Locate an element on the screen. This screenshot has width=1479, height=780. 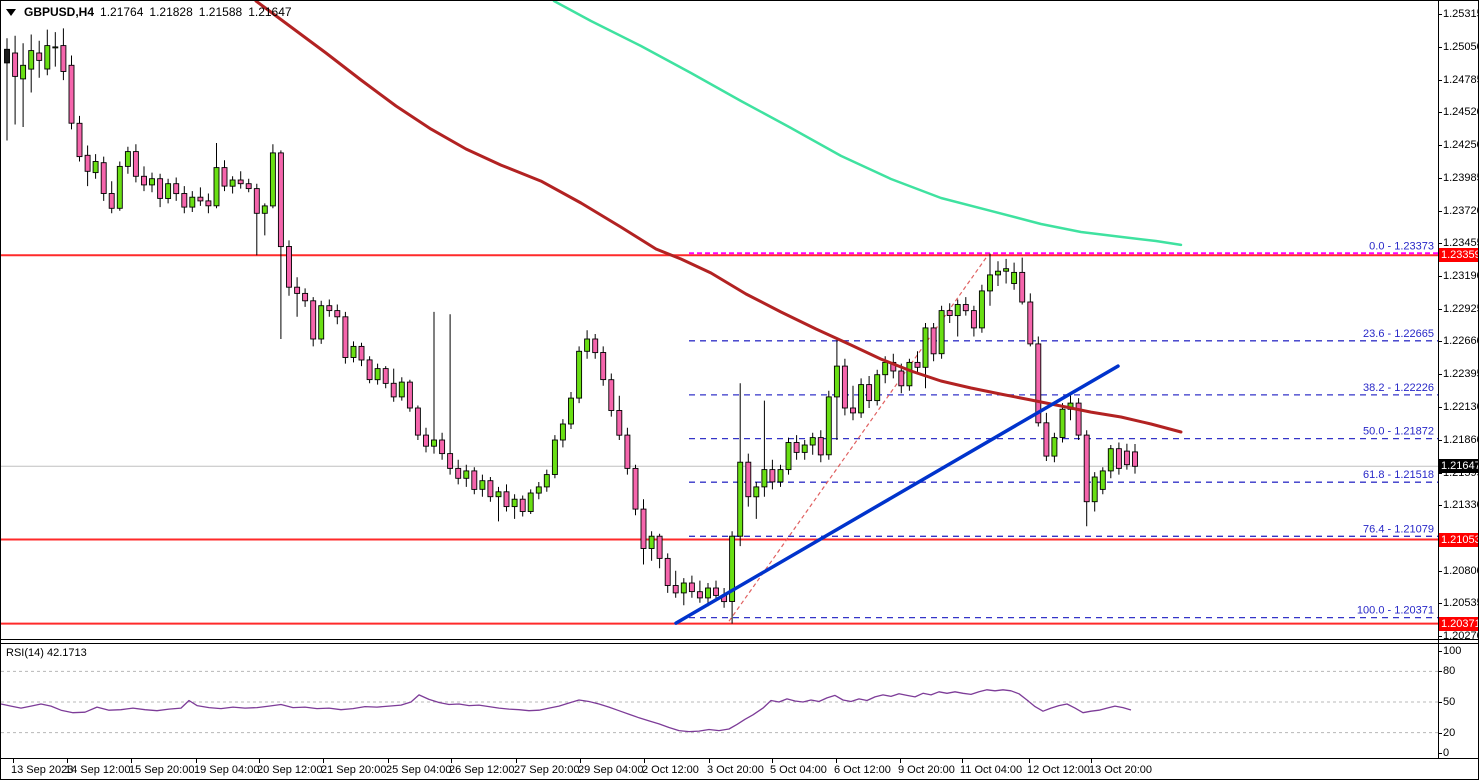
time-tick-label: 2 Oct 12:00 is located at coordinates (670, 770).